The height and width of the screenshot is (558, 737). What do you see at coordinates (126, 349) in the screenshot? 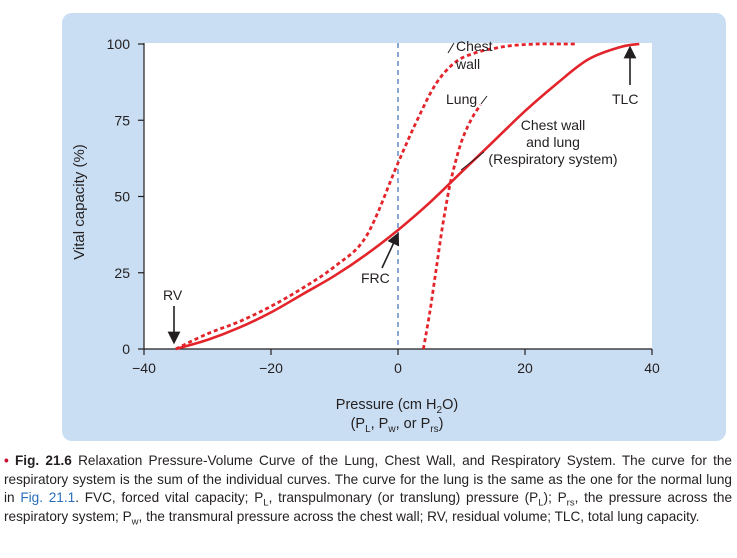
I see `y-tick-label: 0` at bounding box center [126, 349].